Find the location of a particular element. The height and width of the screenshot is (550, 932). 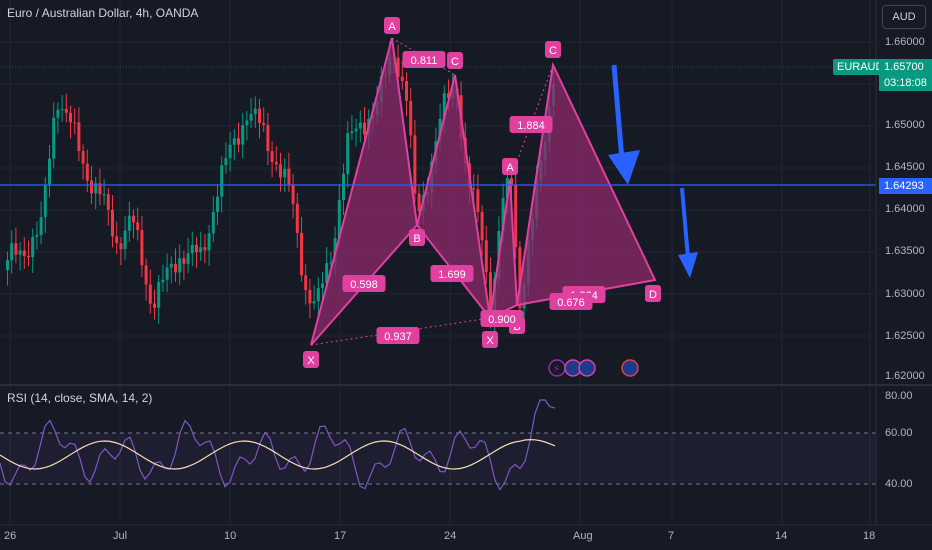

price-tick: 1.62500 is located at coordinates (905, 336).